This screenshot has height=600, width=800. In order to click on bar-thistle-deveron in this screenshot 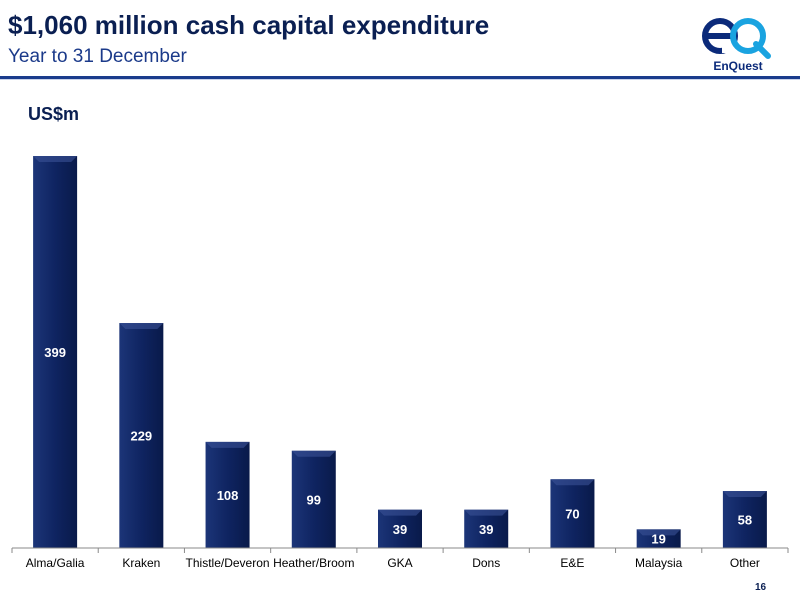, I will do `click(227, 494)`.